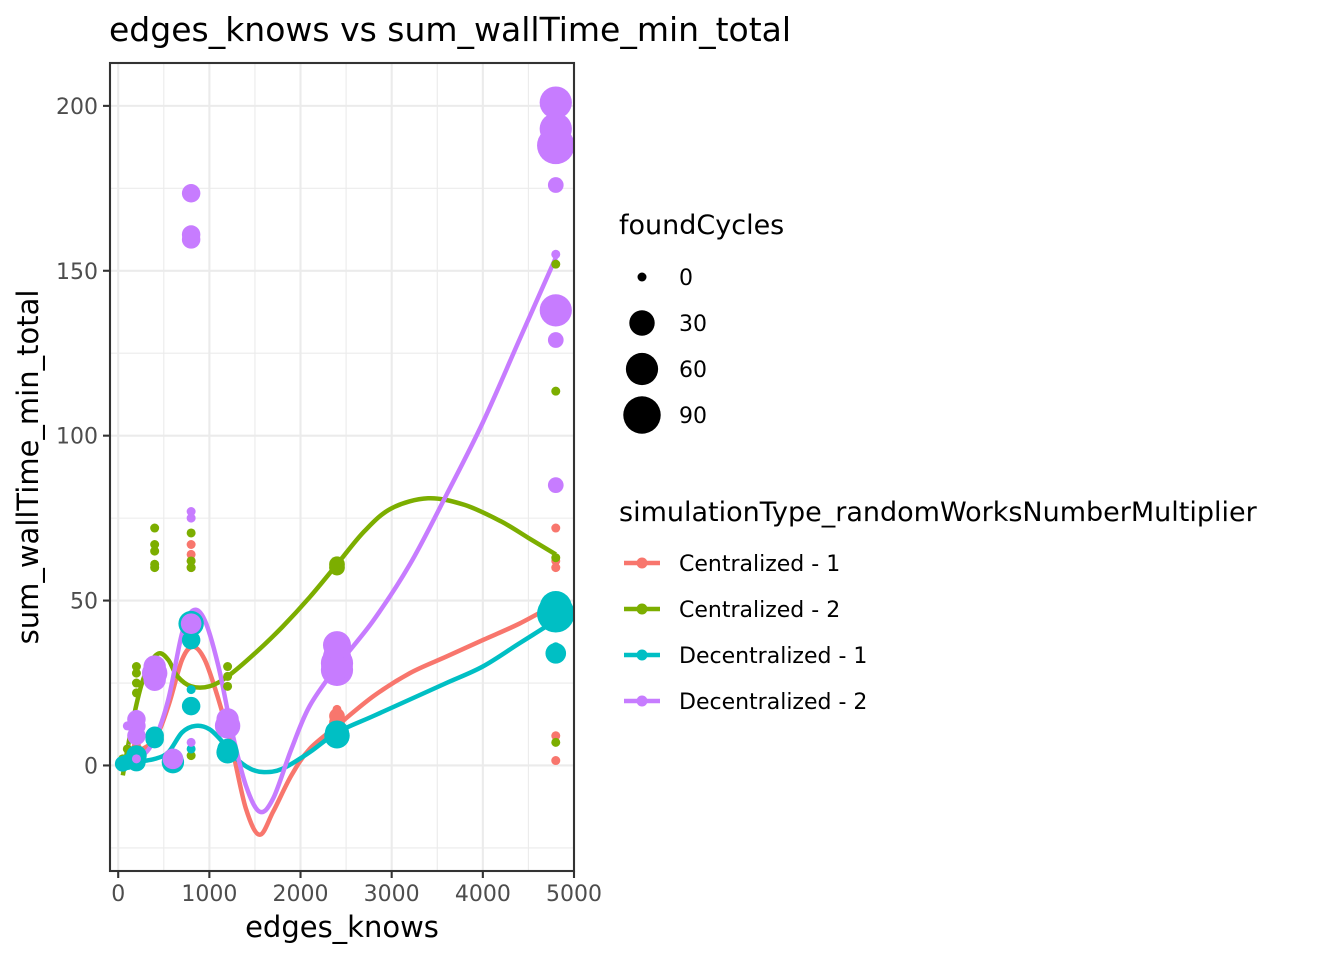  I want to click on y-axis: 0 50 100 150 200, so click(83, 437).